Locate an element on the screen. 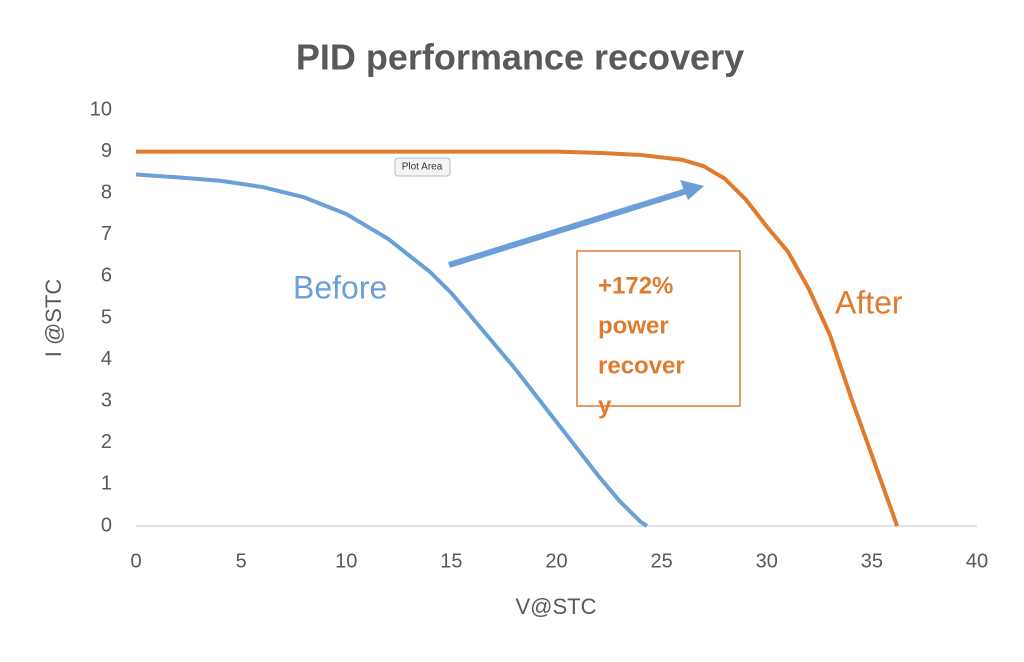  tooltip: Plot Area is located at coordinates (422, 167).